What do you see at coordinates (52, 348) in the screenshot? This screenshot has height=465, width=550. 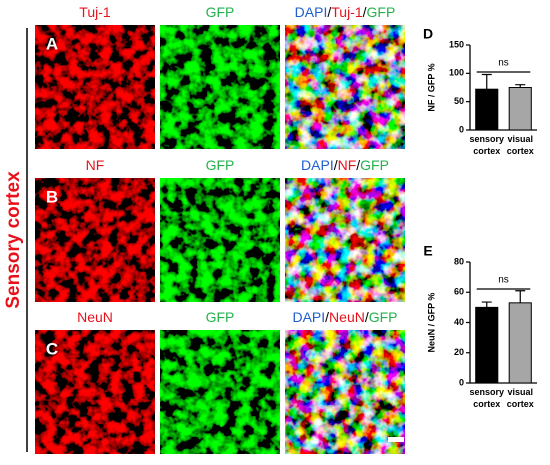 I see `panel-letter: C` at bounding box center [52, 348].